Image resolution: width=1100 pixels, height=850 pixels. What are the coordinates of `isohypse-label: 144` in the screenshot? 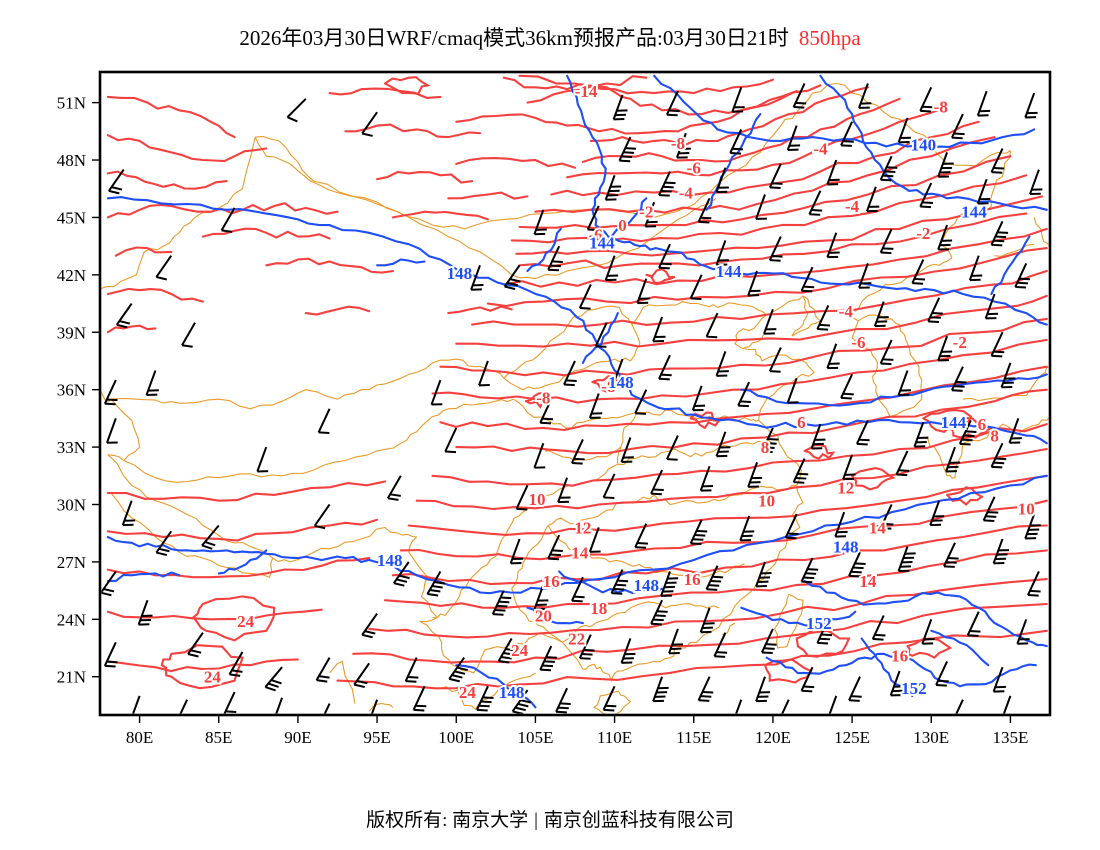 It's located at (954, 422).